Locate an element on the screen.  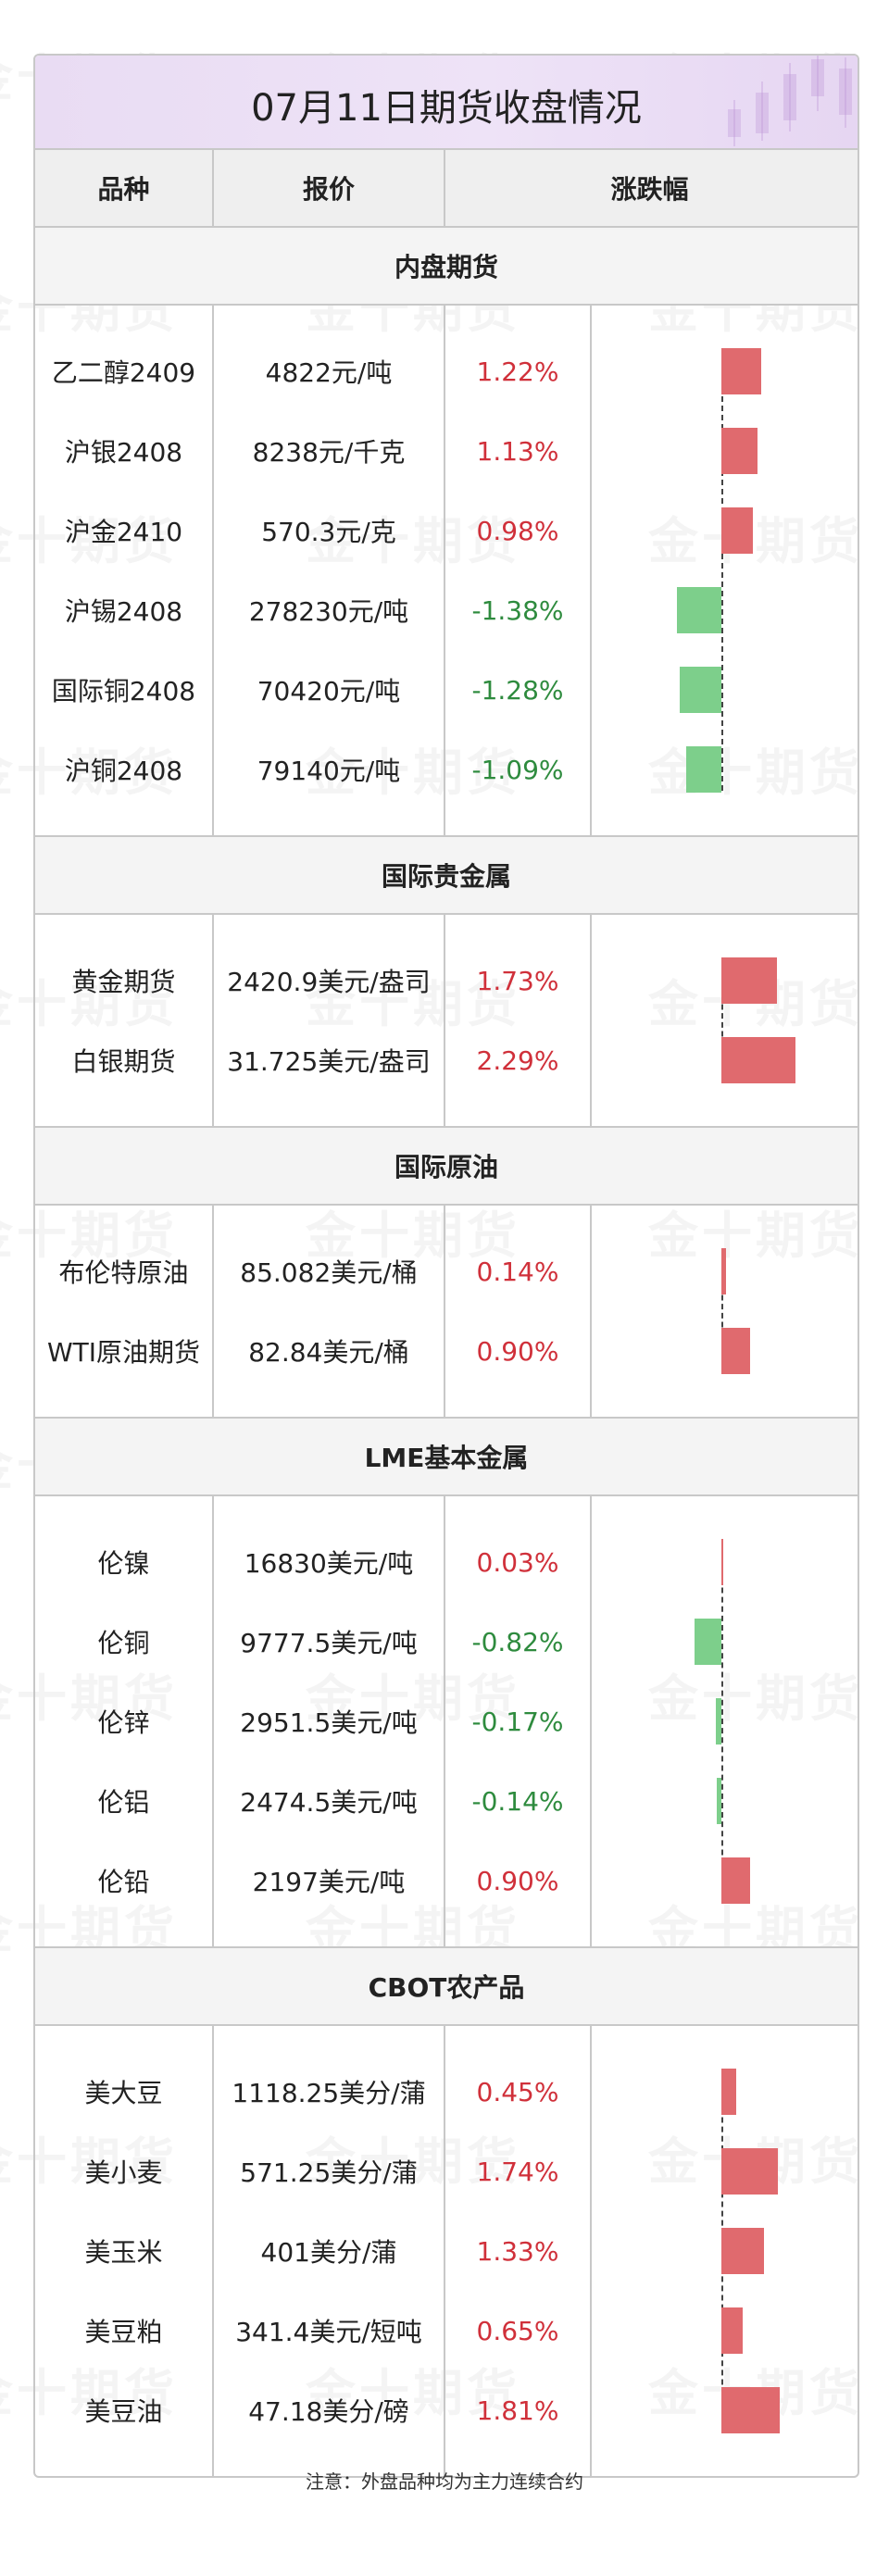
section-body: 黄金期货 白银期货 2420.9美元/盎司 31.725美元/盎司 1.73% 2.29% is located at coordinates (446, 1022).